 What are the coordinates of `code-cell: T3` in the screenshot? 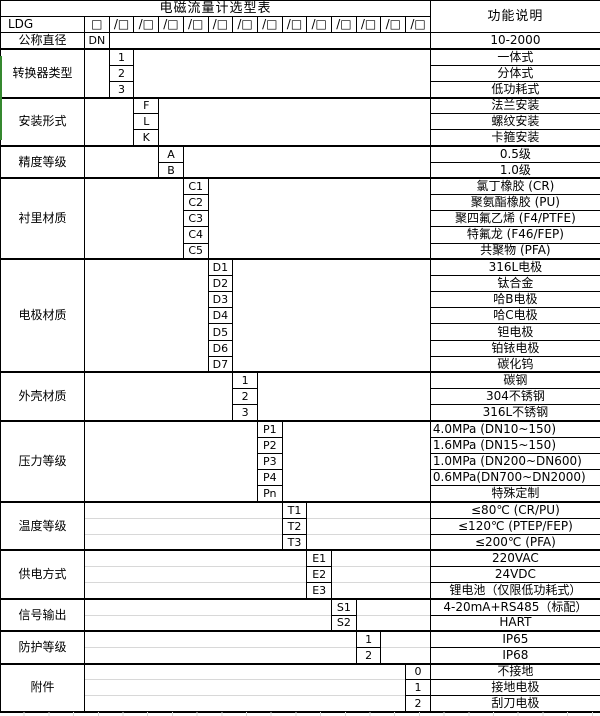 It's located at (294, 542).